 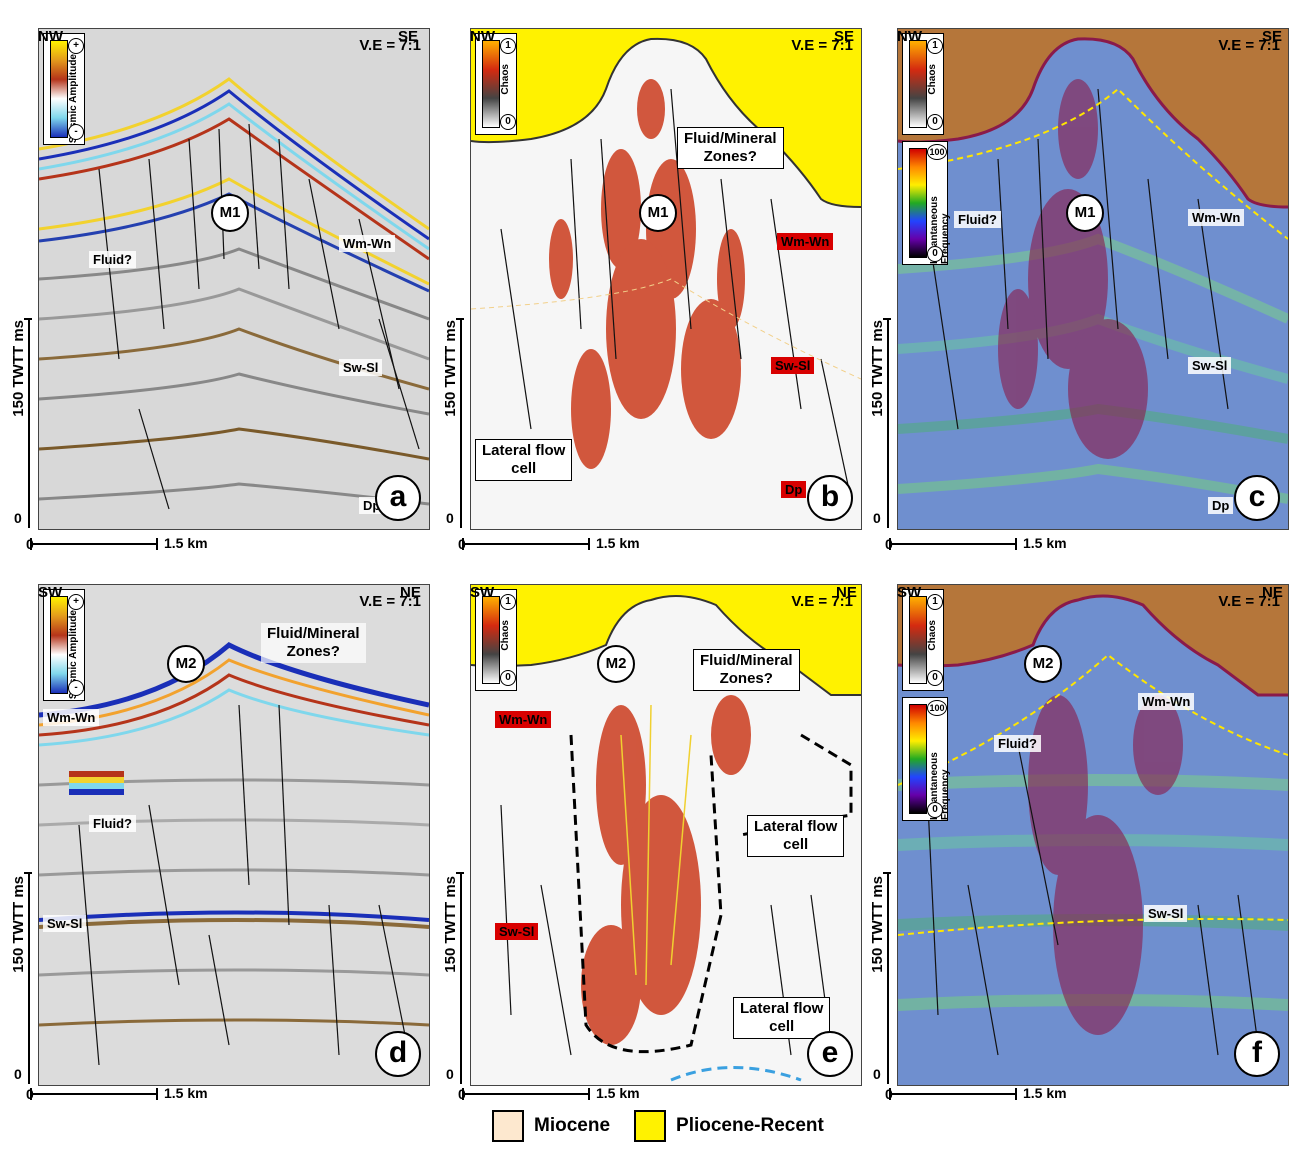 What do you see at coordinates (830, 1054) in the screenshot?
I see `panel-letter: e` at bounding box center [830, 1054].